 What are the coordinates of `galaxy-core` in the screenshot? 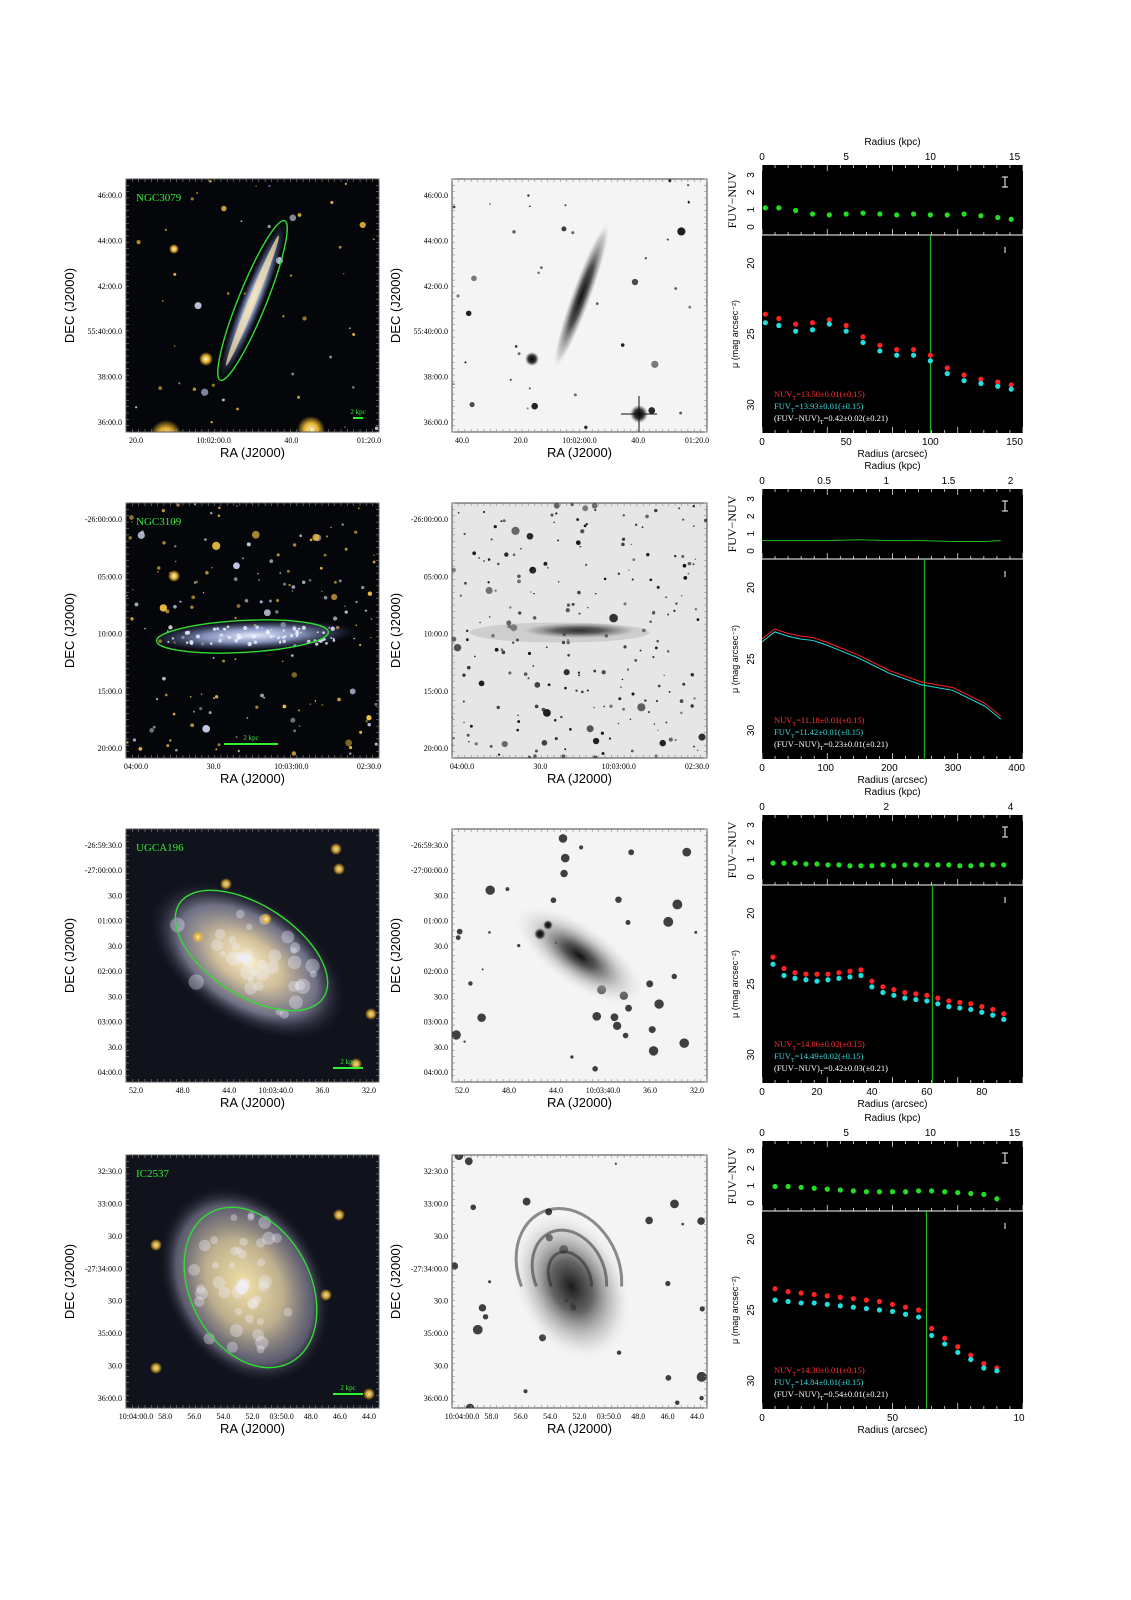 It's located at (252, 300).